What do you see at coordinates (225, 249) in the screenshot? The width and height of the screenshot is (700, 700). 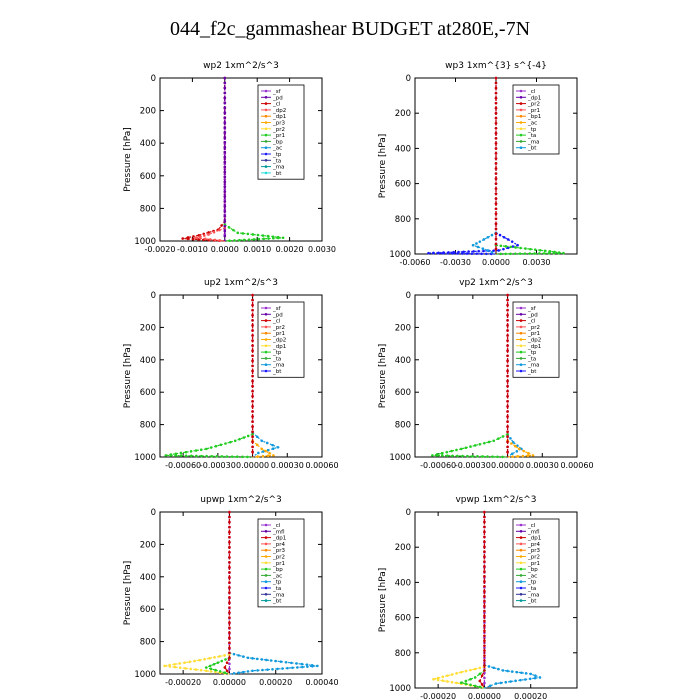 I see `x-tick-label: 0.0000` at bounding box center [225, 249].